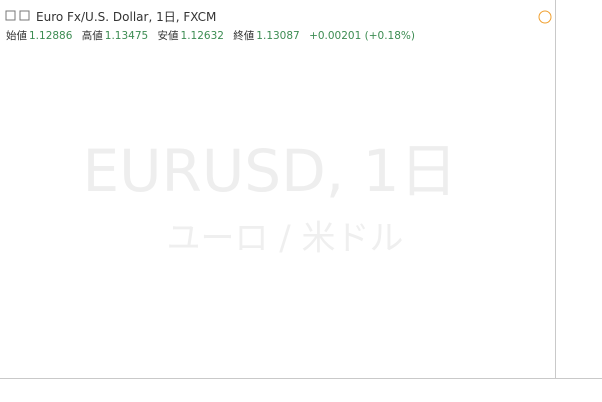 The image size is (602, 402). I want to click on watermark-sub: ユーロ / 米ドル, so click(284, 239).